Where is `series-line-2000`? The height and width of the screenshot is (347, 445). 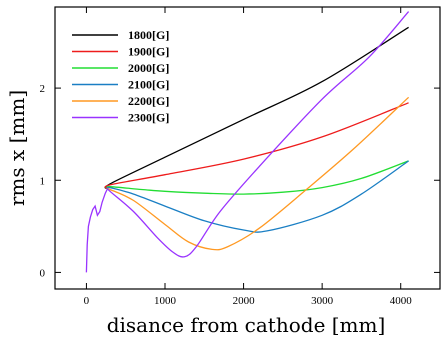 series-line-2000 is located at coordinates (257, 177).